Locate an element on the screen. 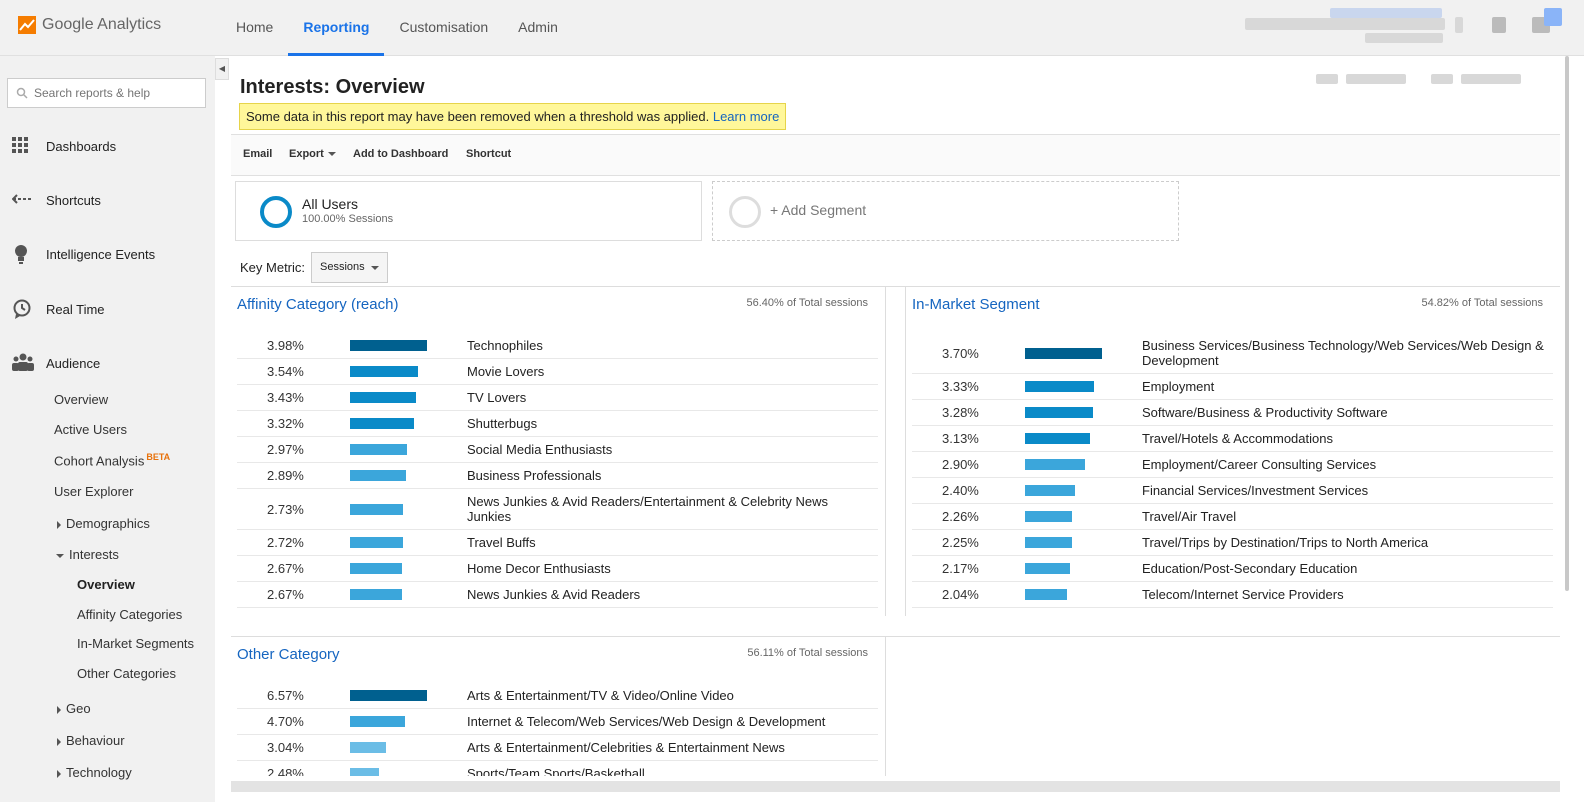 This screenshot has width=1584, height=802. table-row: 2.72% Travel Buffs is located at coordinates (557, 543).